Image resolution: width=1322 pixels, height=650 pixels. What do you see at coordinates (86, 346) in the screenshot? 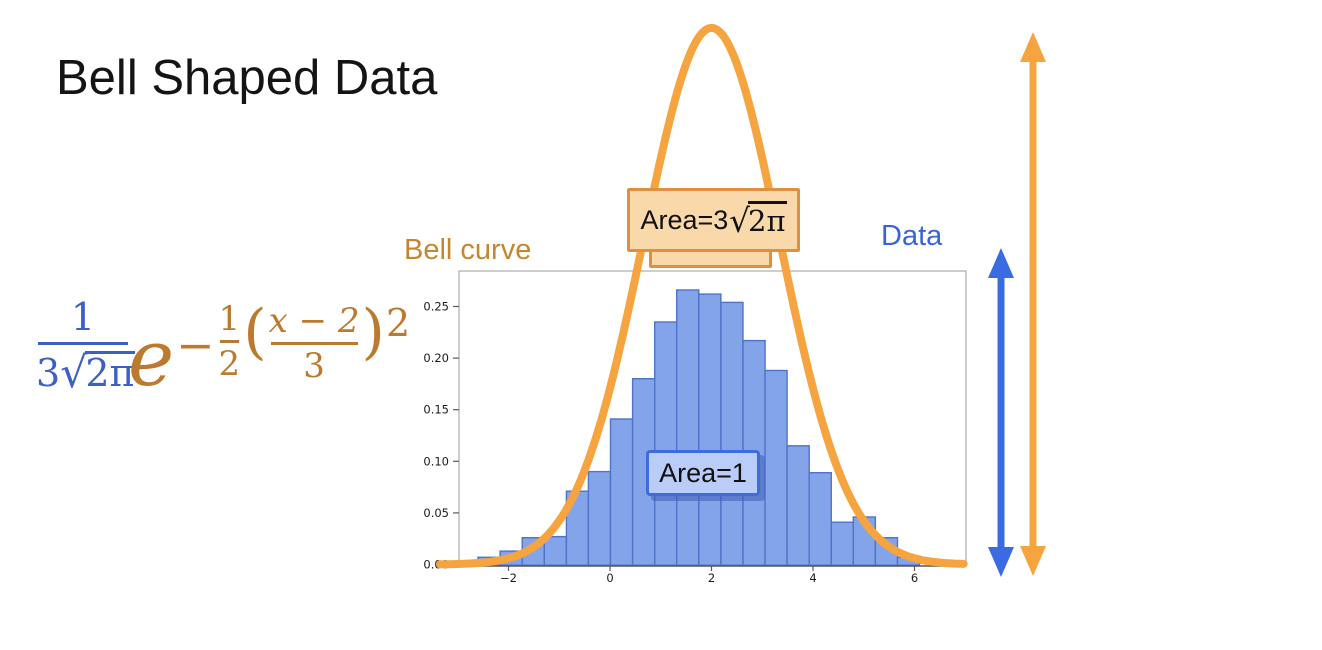
I see `formula-coefficient-fraction: 1 3√2π` at bounding box center [86, 346].